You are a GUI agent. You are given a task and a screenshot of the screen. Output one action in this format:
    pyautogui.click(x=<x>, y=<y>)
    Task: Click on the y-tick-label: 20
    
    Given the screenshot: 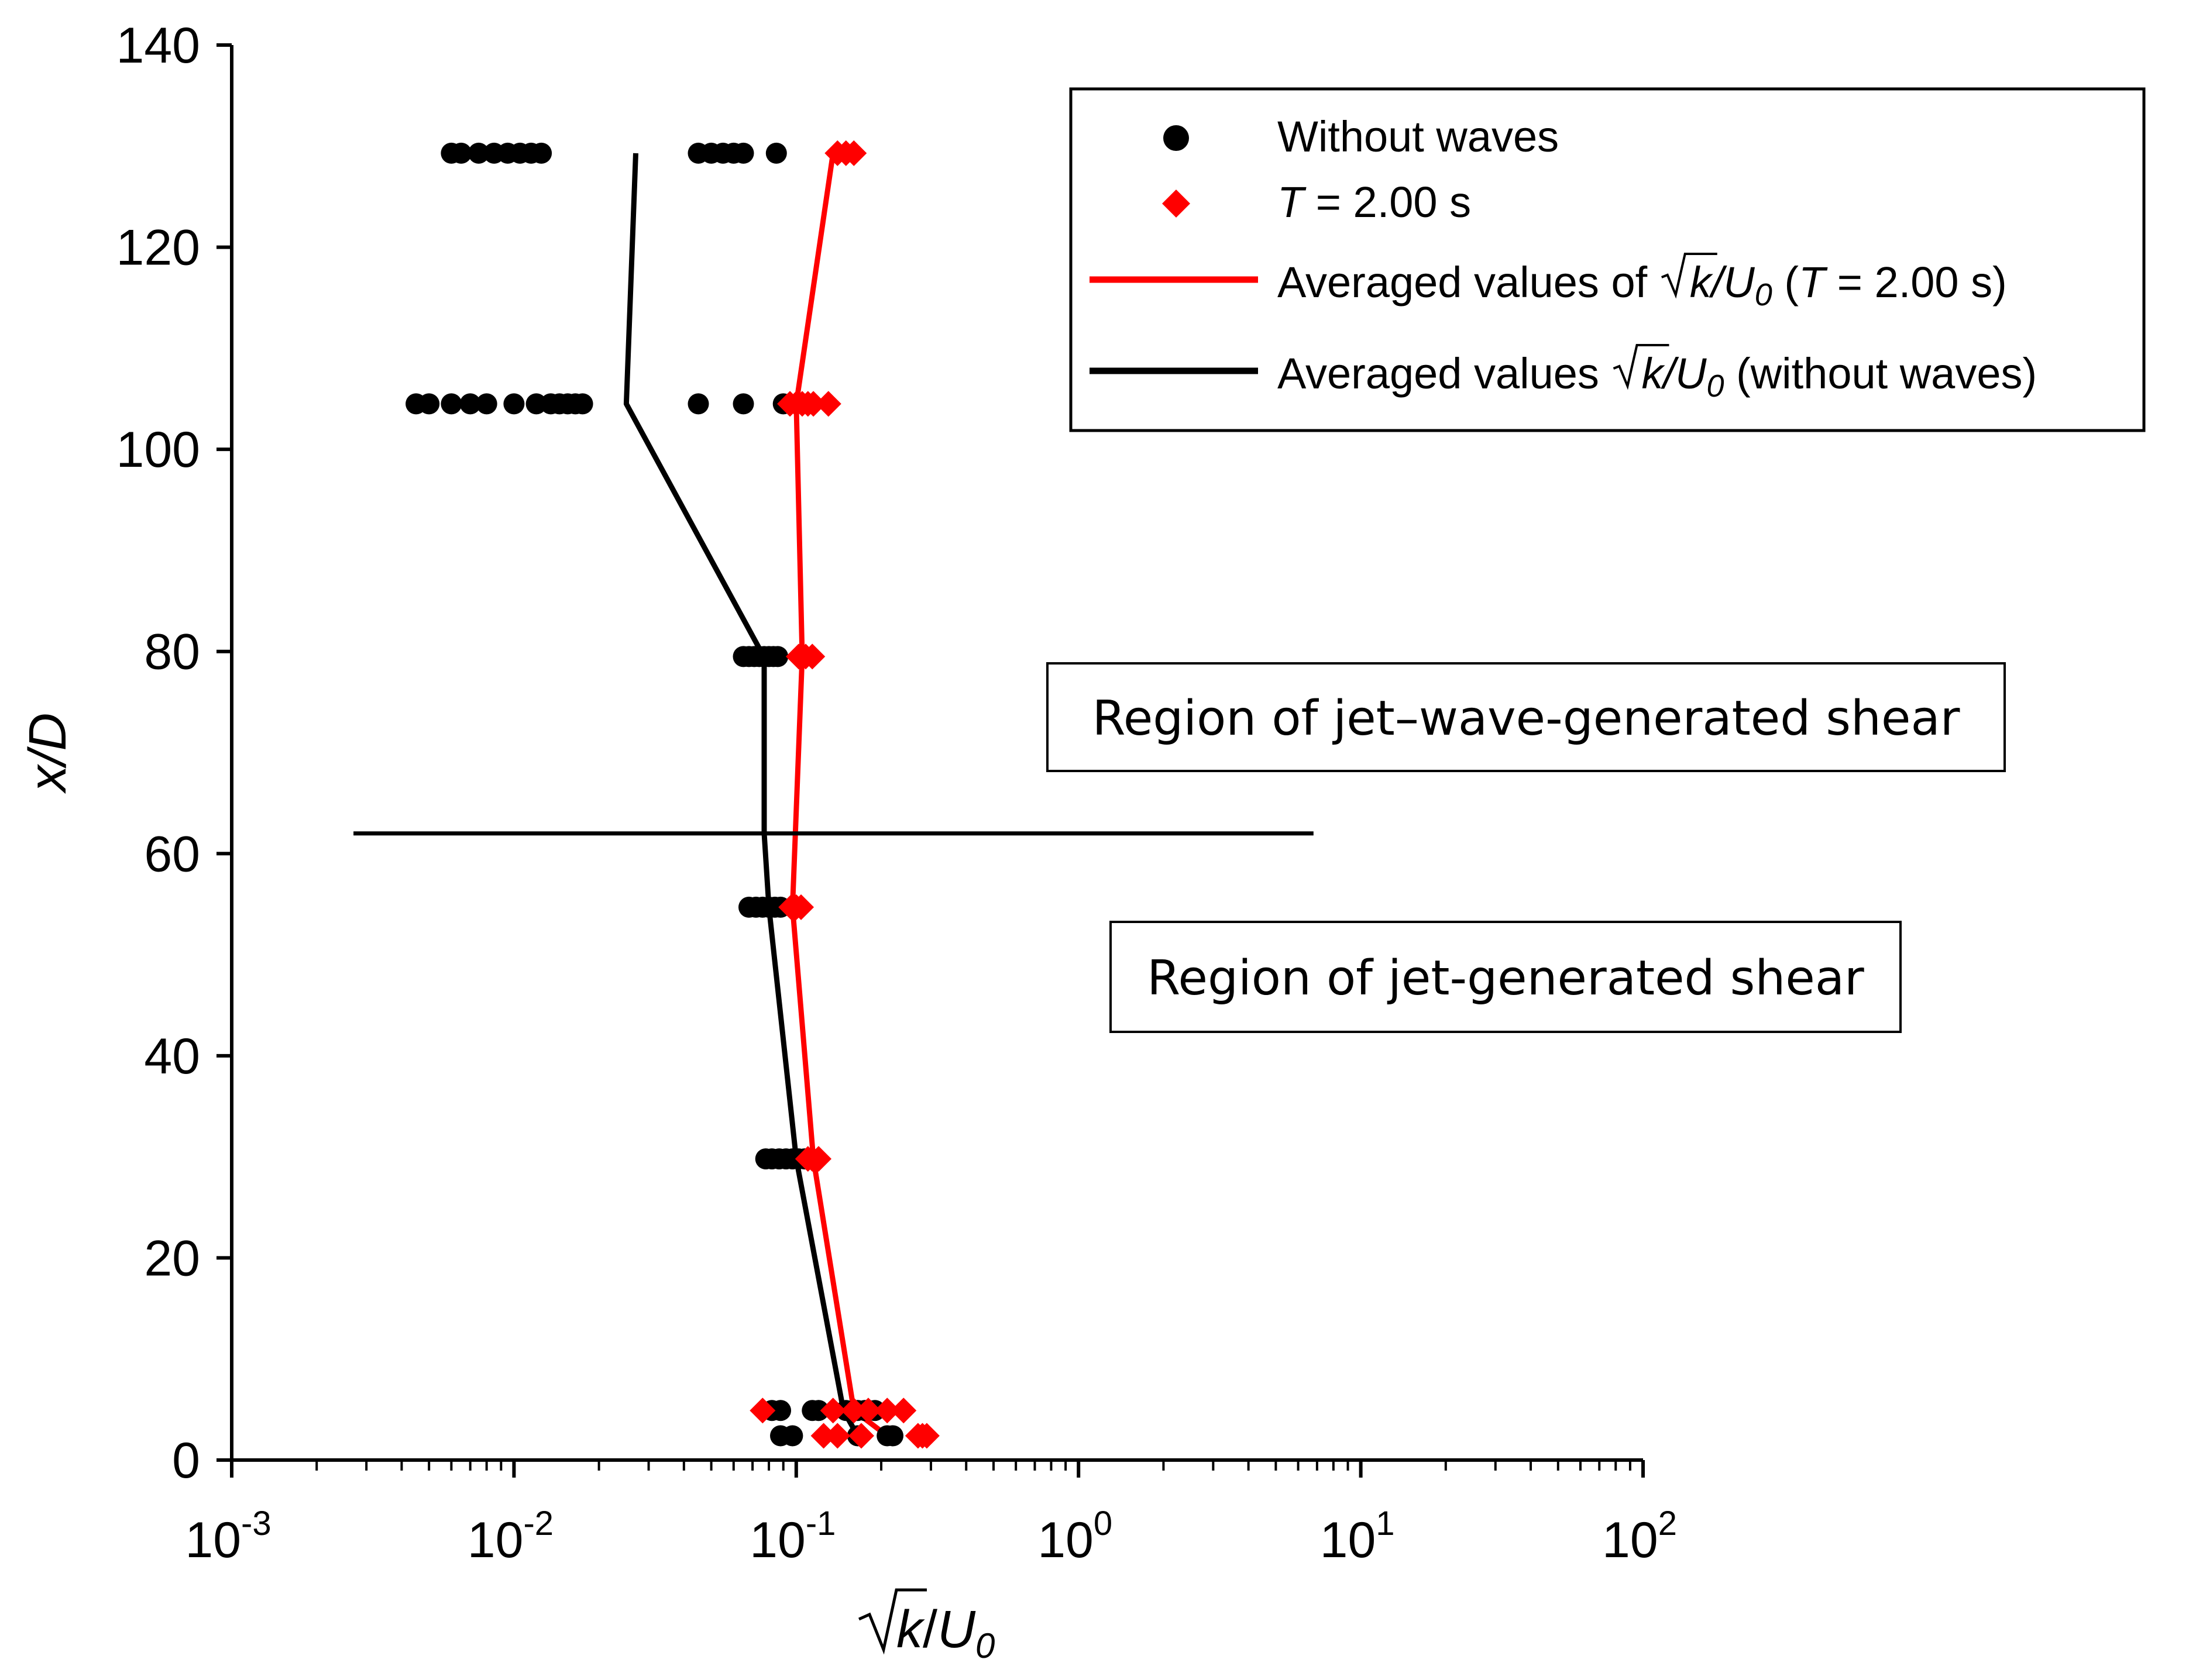 What is the action you would take?
    pyautogui.click(x=172, y=1258)
    